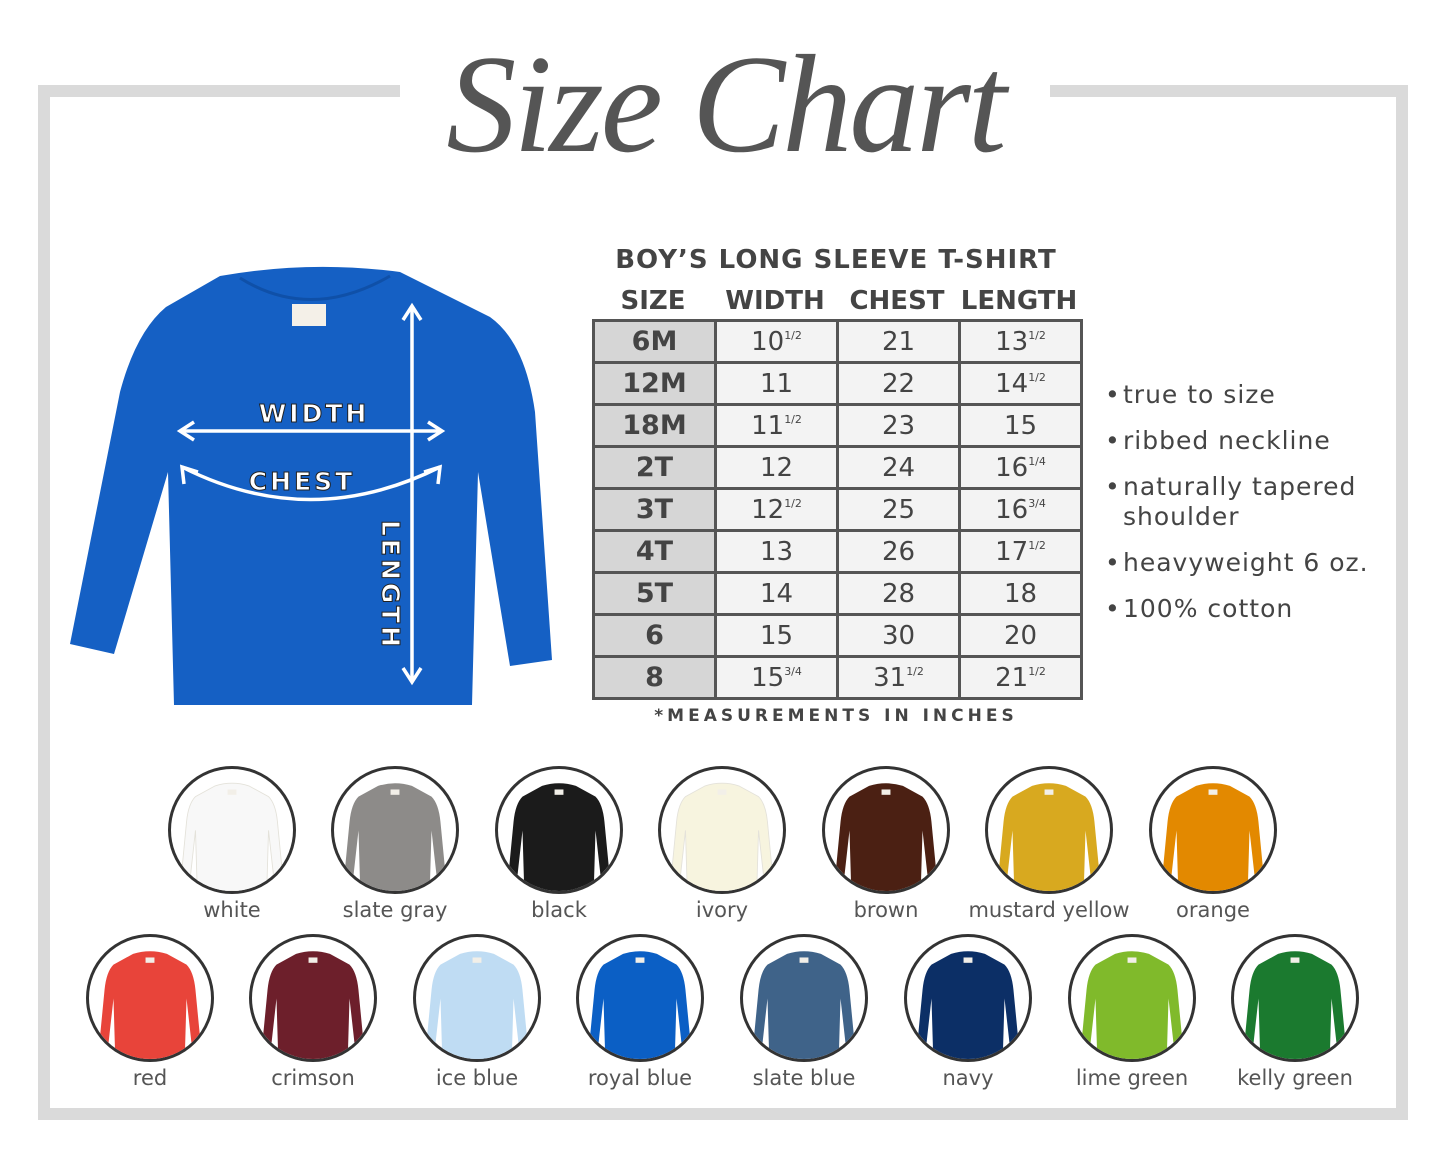 This screenshot has height=1156, width=1445. I want to click on color-label: orange, so click(1213, 910).